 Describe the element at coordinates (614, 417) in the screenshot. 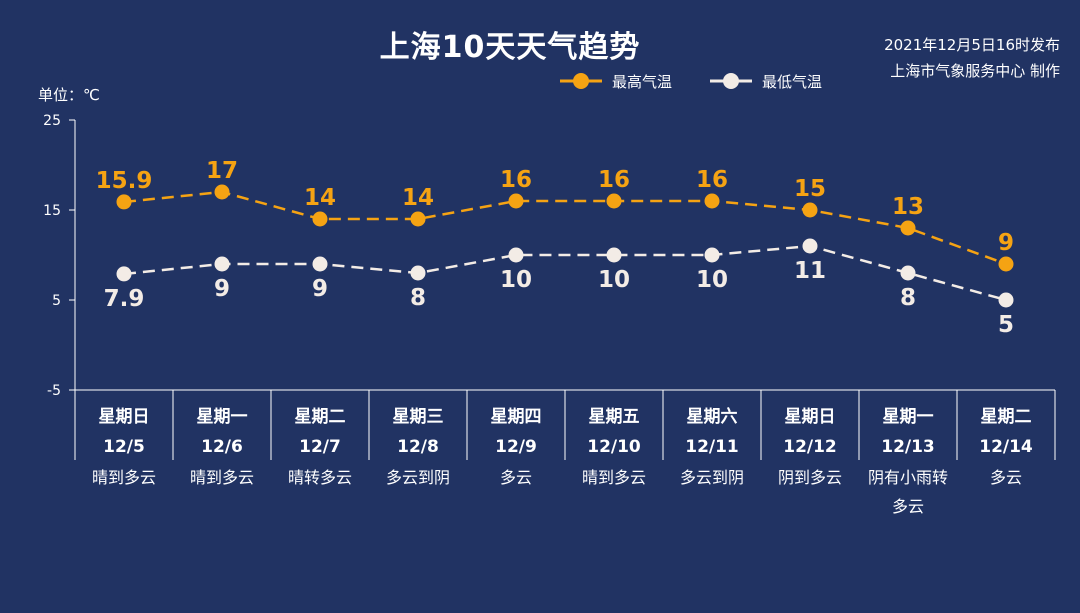

I see `category-weekday: 星期五` at that location.